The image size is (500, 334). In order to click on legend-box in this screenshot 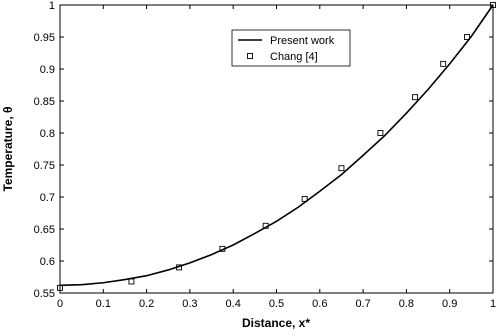, I will do `click(291, 48)`.